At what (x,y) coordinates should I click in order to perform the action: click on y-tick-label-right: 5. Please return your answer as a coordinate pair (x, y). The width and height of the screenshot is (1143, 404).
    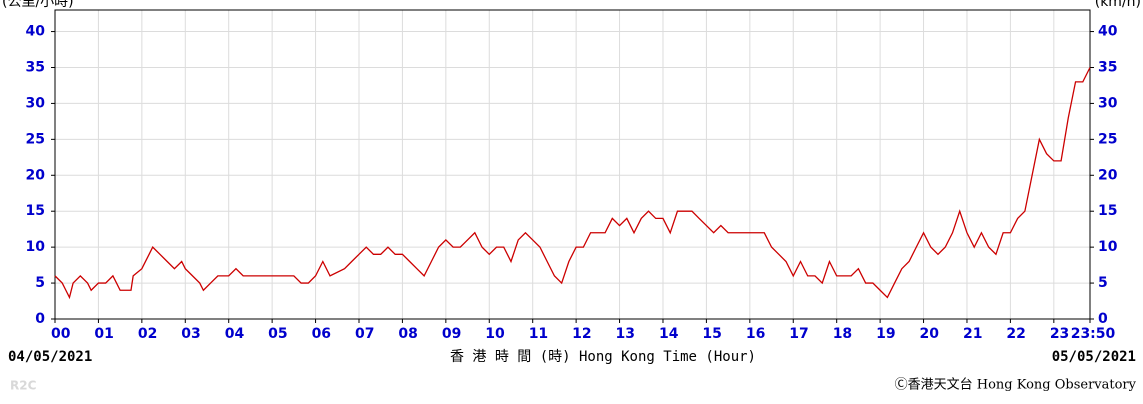
    Looking at the image, I should click on (1103, 283).